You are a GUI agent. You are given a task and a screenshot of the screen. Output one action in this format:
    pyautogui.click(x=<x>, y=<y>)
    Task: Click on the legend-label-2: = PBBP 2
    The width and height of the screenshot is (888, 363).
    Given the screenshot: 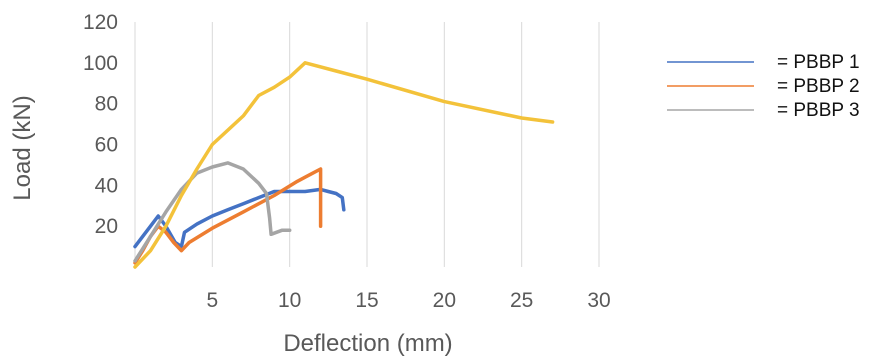 What is the action you would take?
    pyautogui.click(x=818, y=86)
    